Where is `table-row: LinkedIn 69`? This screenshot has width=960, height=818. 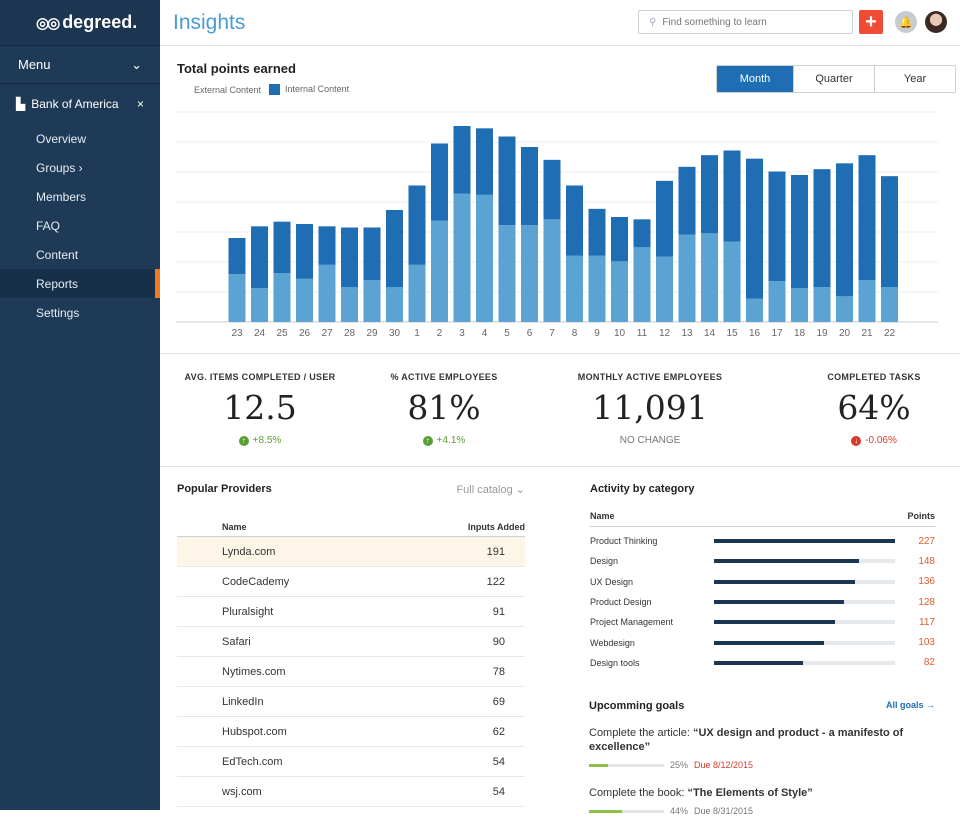 table-row: LinkedIn 69 is located at coordinates (351, 702).